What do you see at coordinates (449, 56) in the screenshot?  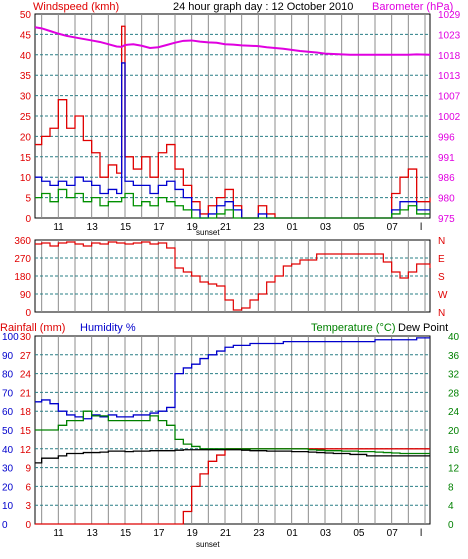 I see `barometer-tick-label: 1018` at bounding box center [449, 56].